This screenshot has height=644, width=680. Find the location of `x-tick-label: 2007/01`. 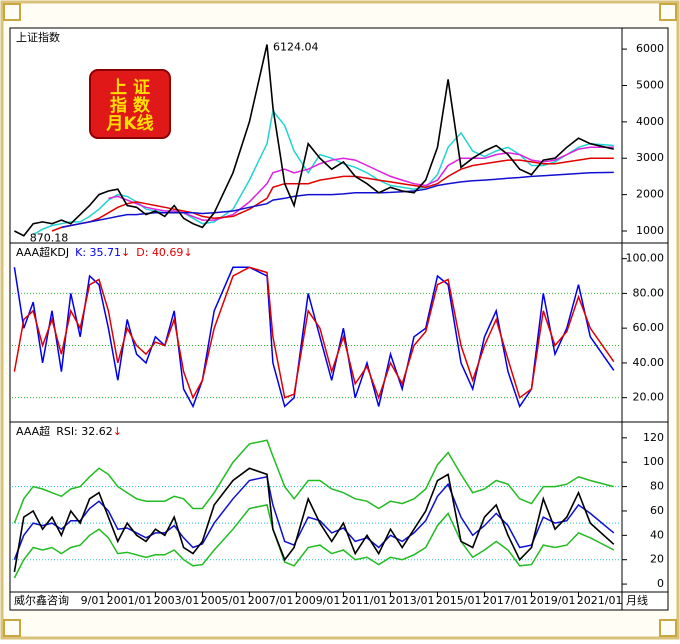

x-tick-label: 2007/01 is located at coordinates (271, 600).